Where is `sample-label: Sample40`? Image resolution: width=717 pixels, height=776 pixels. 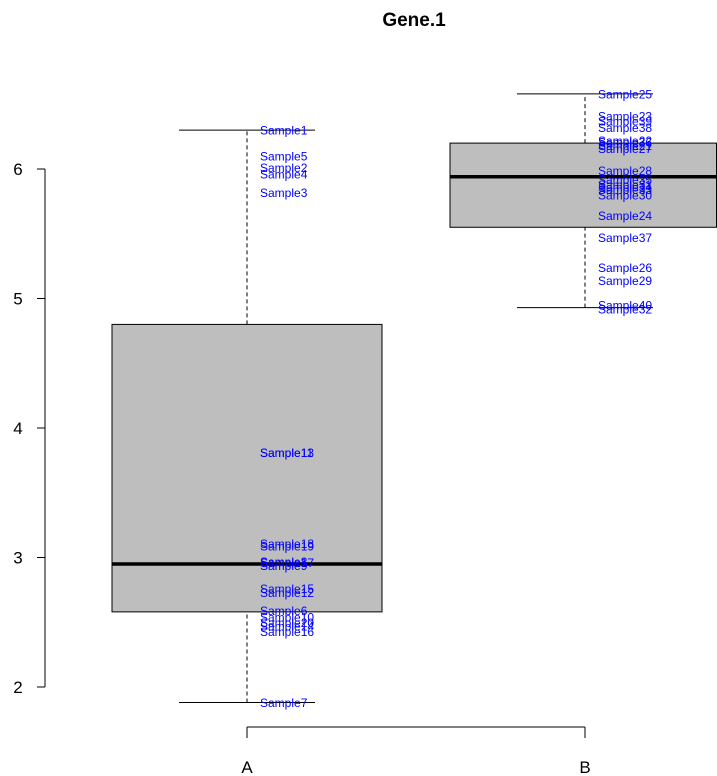
sample-label: Sample40 is located at coordinates (625, 305).